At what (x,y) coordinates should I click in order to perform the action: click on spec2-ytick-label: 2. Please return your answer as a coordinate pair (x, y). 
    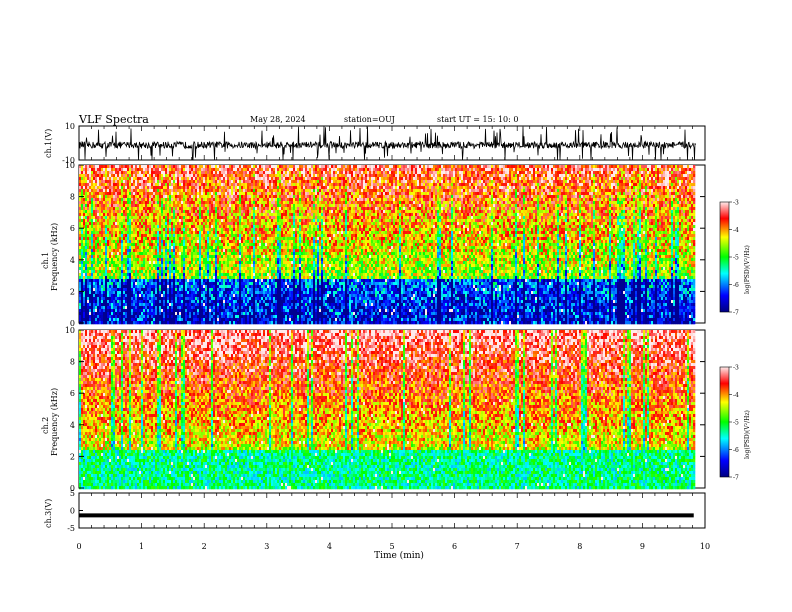
    Looking at the image, I should click on (72, 456).